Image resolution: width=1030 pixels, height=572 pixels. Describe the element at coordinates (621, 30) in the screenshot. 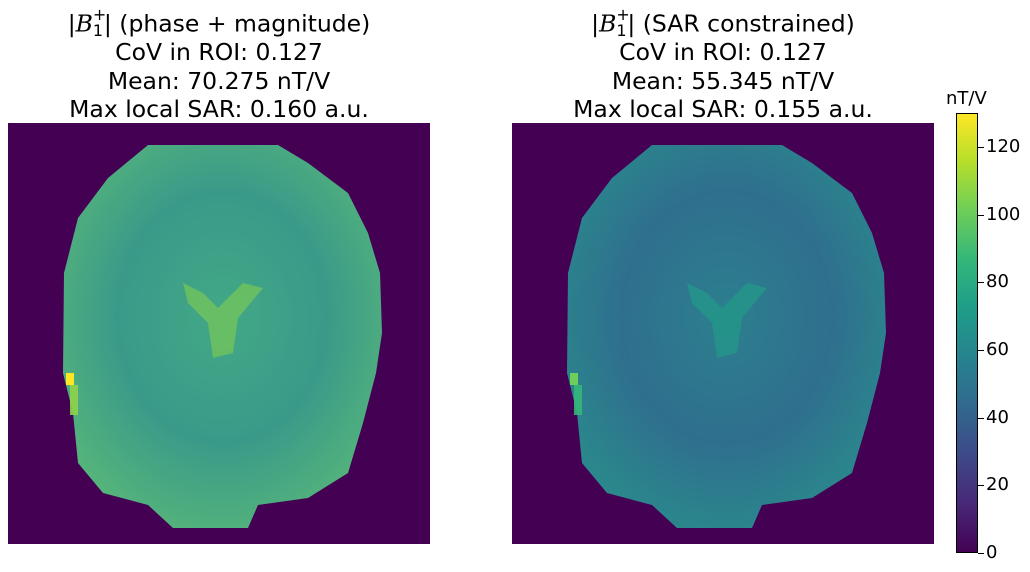

I see `right-title-sub: 1` at that location.